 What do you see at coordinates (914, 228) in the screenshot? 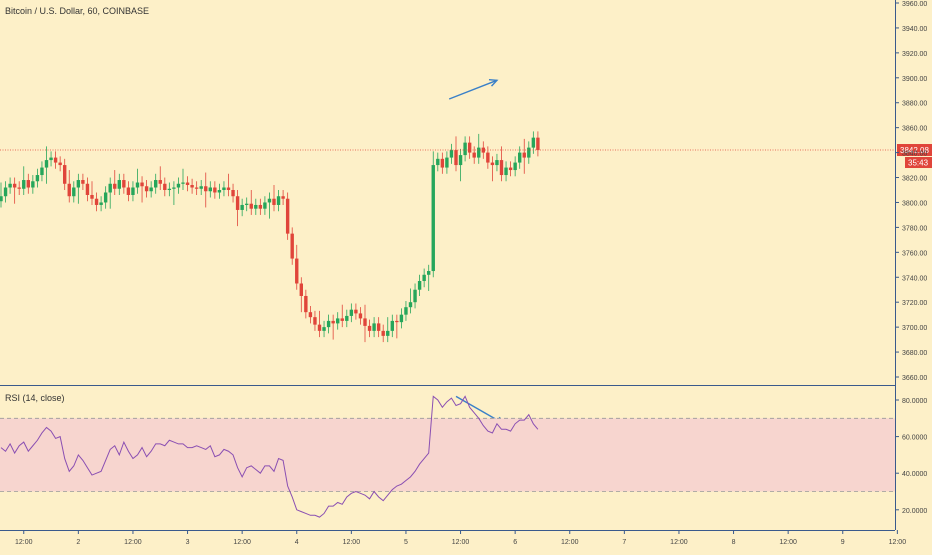
I see `price-axis-tick-label: 3780.00` at bounding box center [914, 228].